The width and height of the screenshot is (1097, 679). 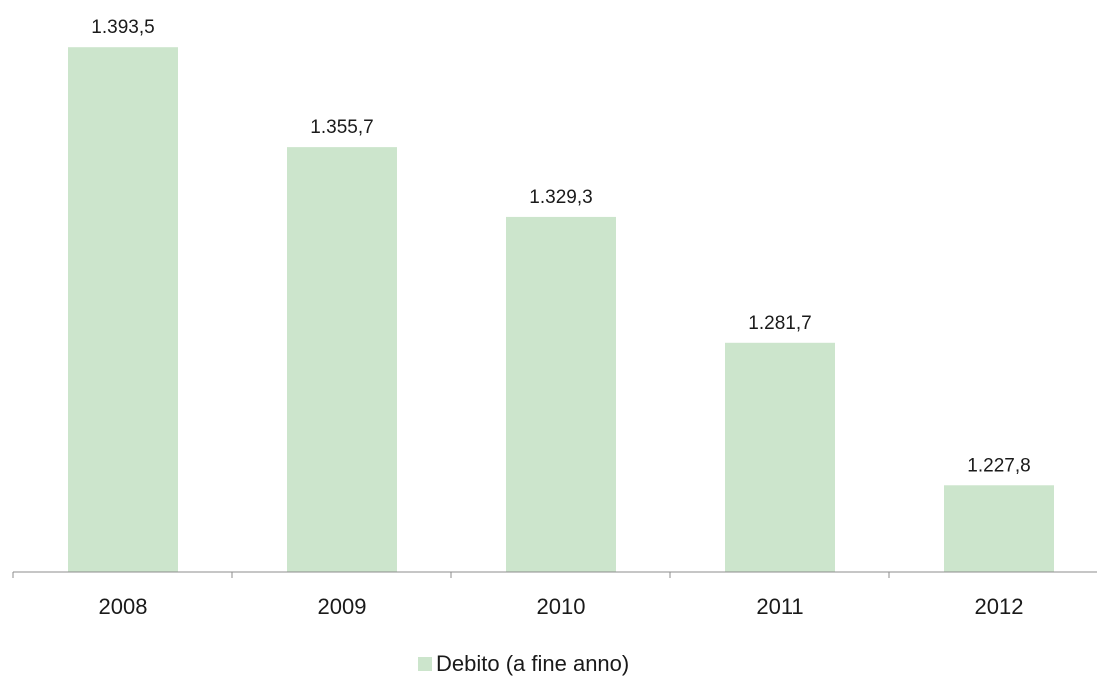 What do you see at coordinates (561, 606) in the screenshot?
I see `x-tick-label-2010: 2010` at bounding box center [561, 606].